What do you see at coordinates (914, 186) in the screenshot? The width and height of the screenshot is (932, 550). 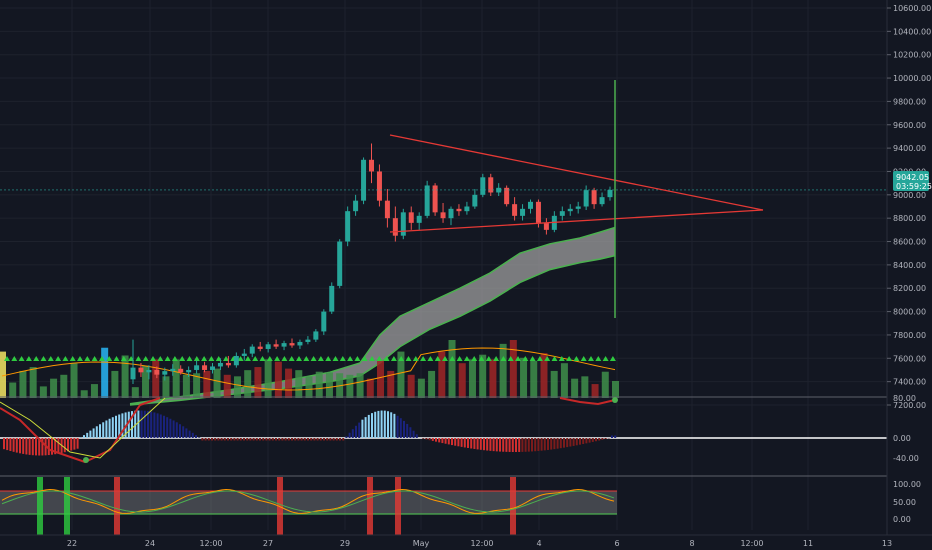 I see `last-price-countdown: 03:59:25` at bounding box center [914, 186].